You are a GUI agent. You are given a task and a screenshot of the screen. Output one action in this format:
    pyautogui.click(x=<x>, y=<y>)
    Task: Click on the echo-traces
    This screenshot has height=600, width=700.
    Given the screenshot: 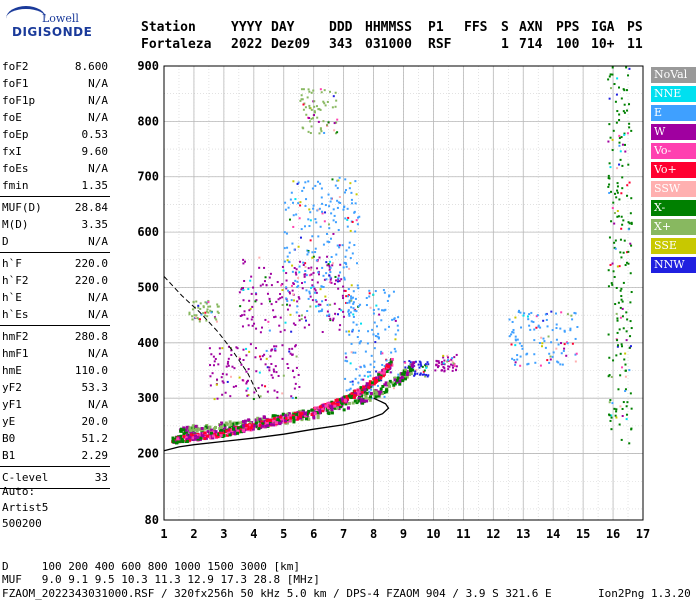 What is the action you would take?
    pyautogui.click(x=293, y=401)
    